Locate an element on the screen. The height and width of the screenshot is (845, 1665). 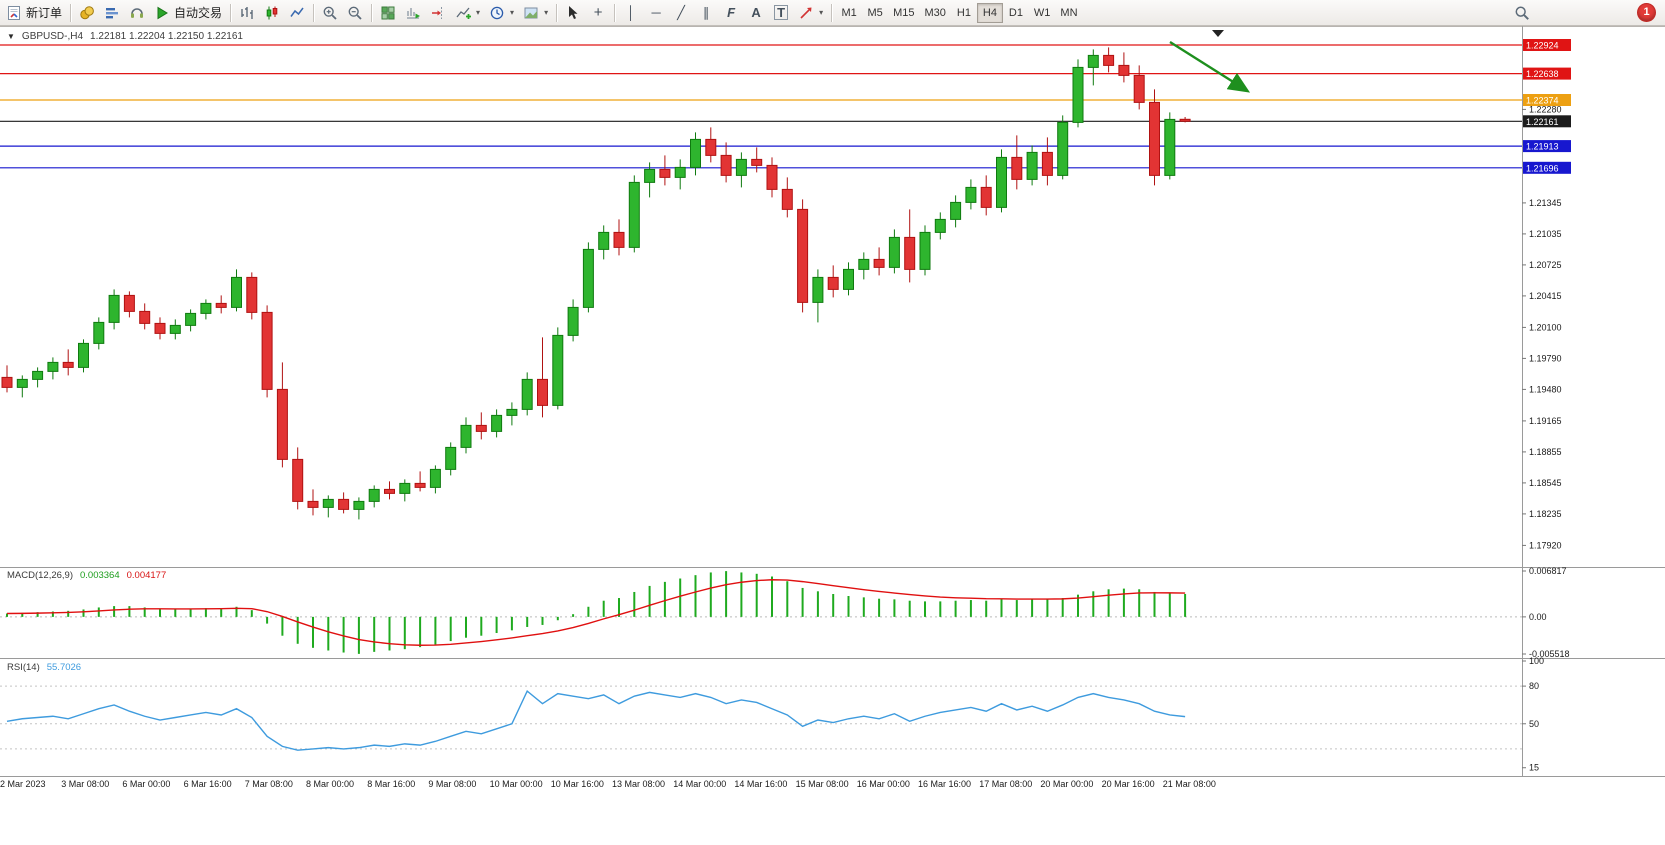
bar-chart-button is located at coordinates (247, 13).